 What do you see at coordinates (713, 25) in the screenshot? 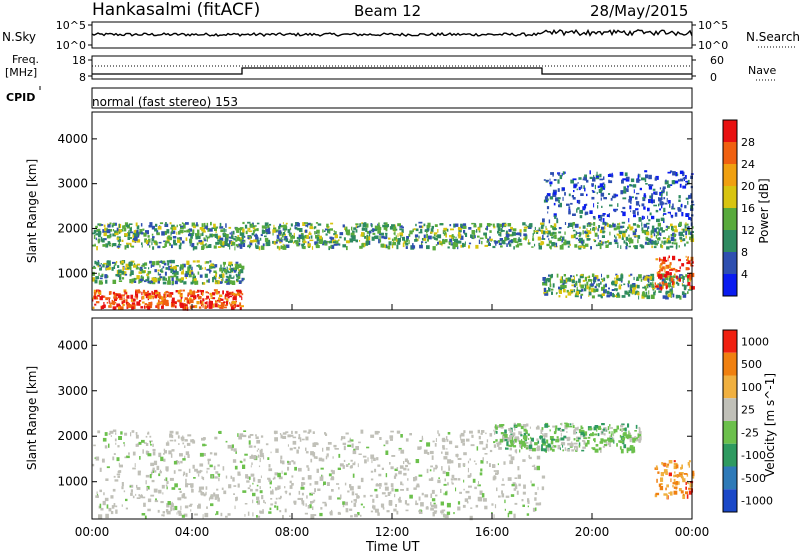
I see `noise-right-tick-top: 10^5` at bounding box center [713, 25].